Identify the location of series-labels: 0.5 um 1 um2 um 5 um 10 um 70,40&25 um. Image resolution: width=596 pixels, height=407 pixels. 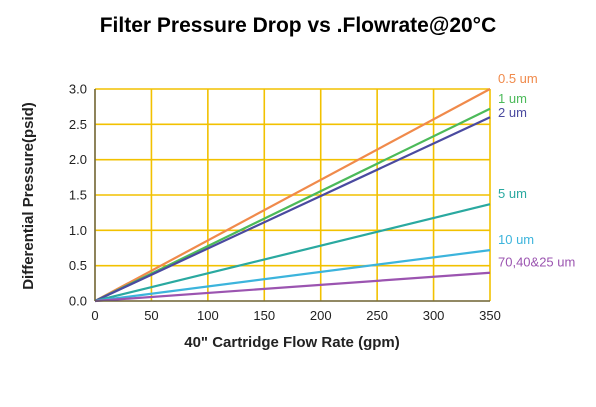
(536, 170).